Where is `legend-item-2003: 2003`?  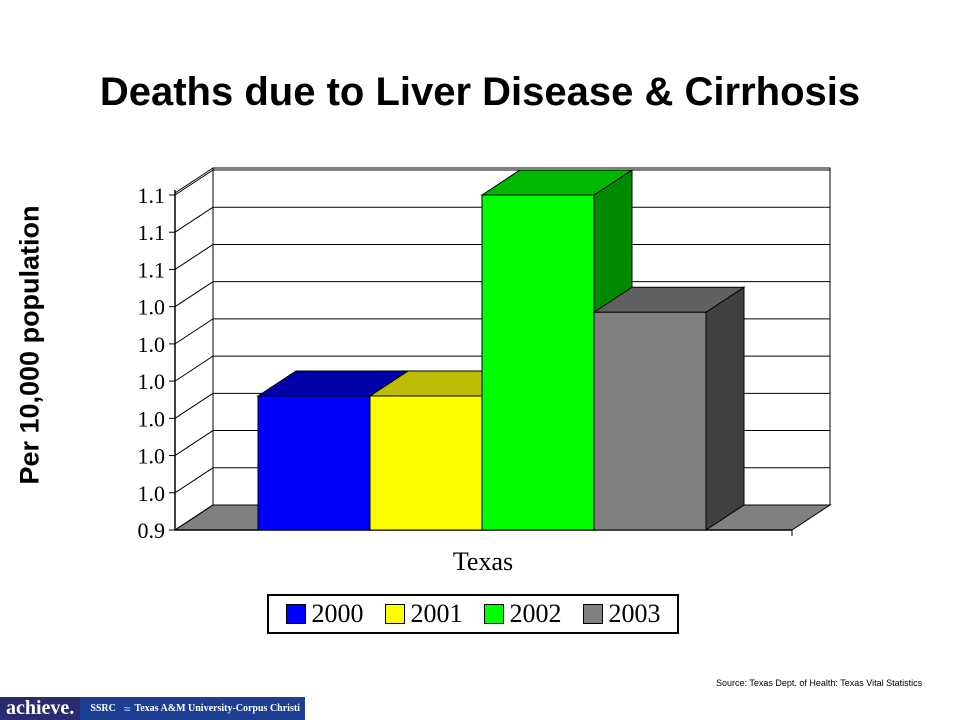 legend-item-2003: 2003 is located at coordinates (621, 614).